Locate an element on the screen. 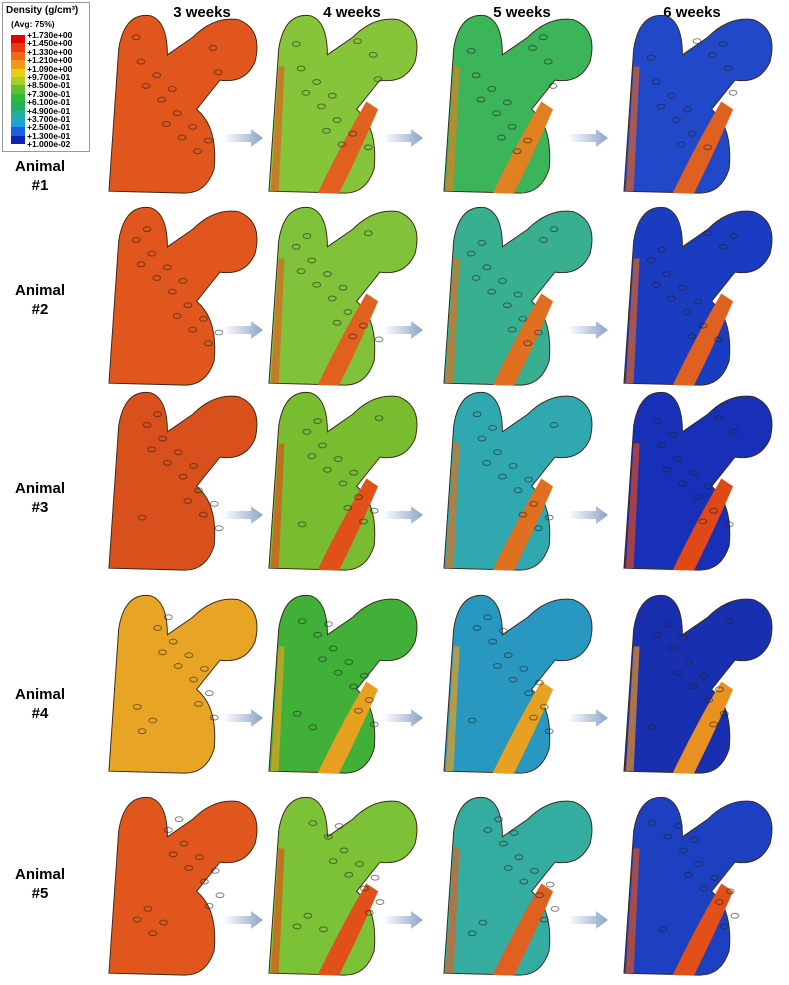 The height and width of the screenshot is (985, 789). animal-label: Animal #1 is located at coordinates (39, 176).